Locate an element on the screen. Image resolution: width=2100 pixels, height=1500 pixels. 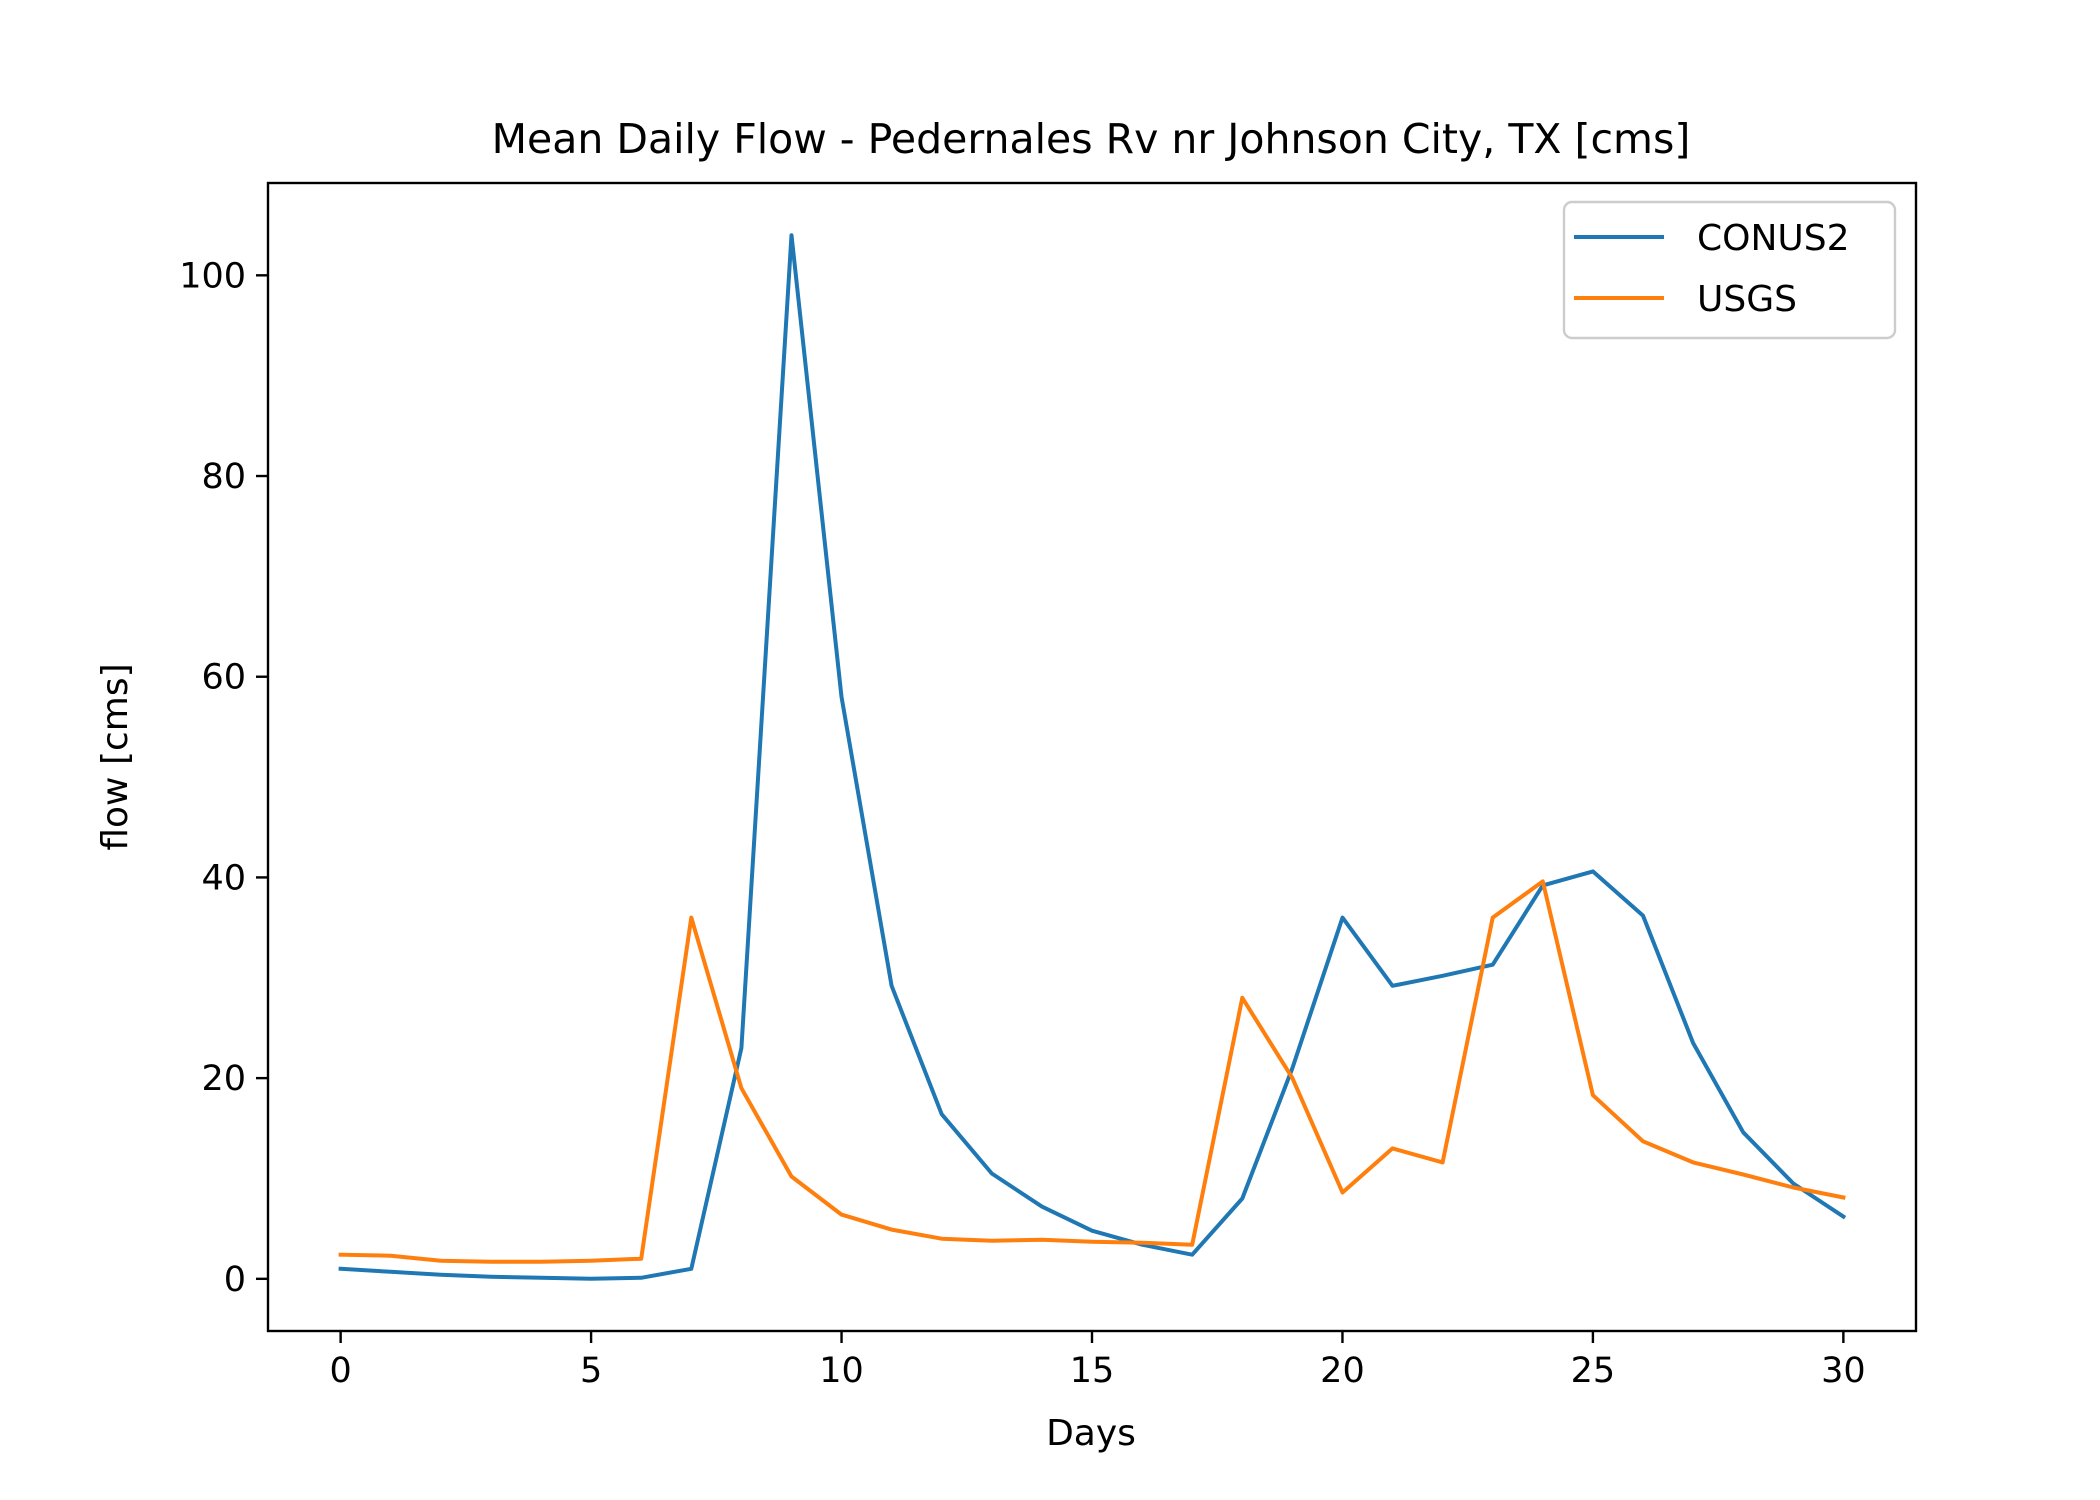
y-axis-label: flow [cms] is located at coordinates (115, 756).